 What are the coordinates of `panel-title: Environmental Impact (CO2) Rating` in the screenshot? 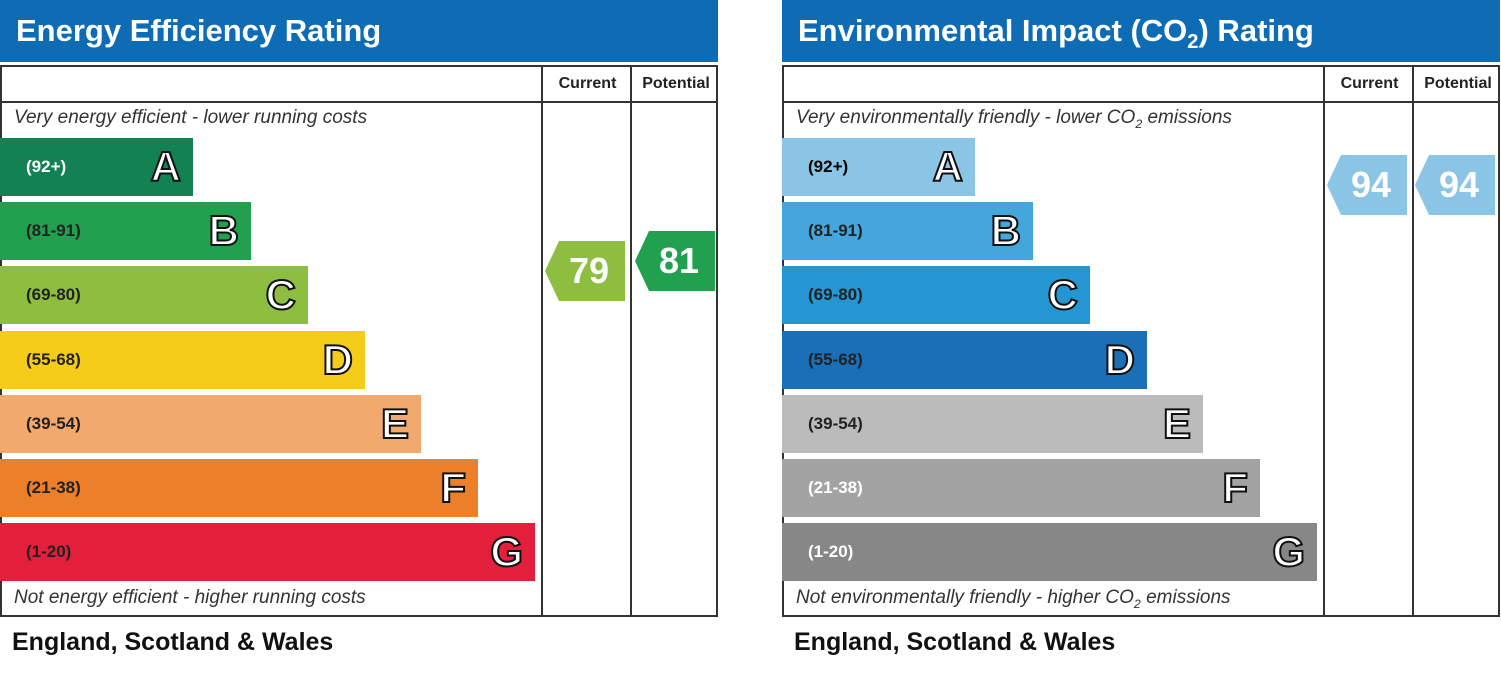 It's located at (1141, 31).